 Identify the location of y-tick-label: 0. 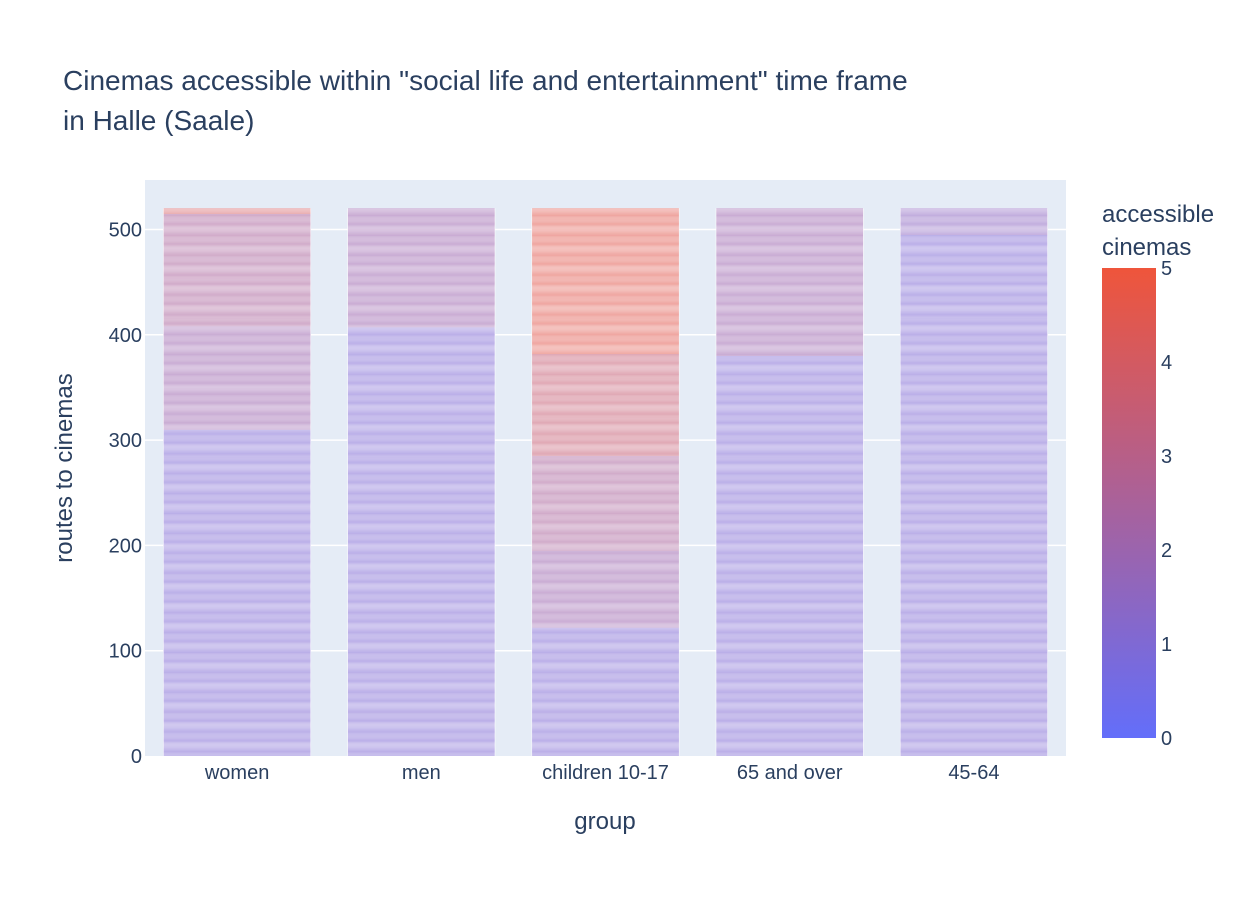
(136, 757).